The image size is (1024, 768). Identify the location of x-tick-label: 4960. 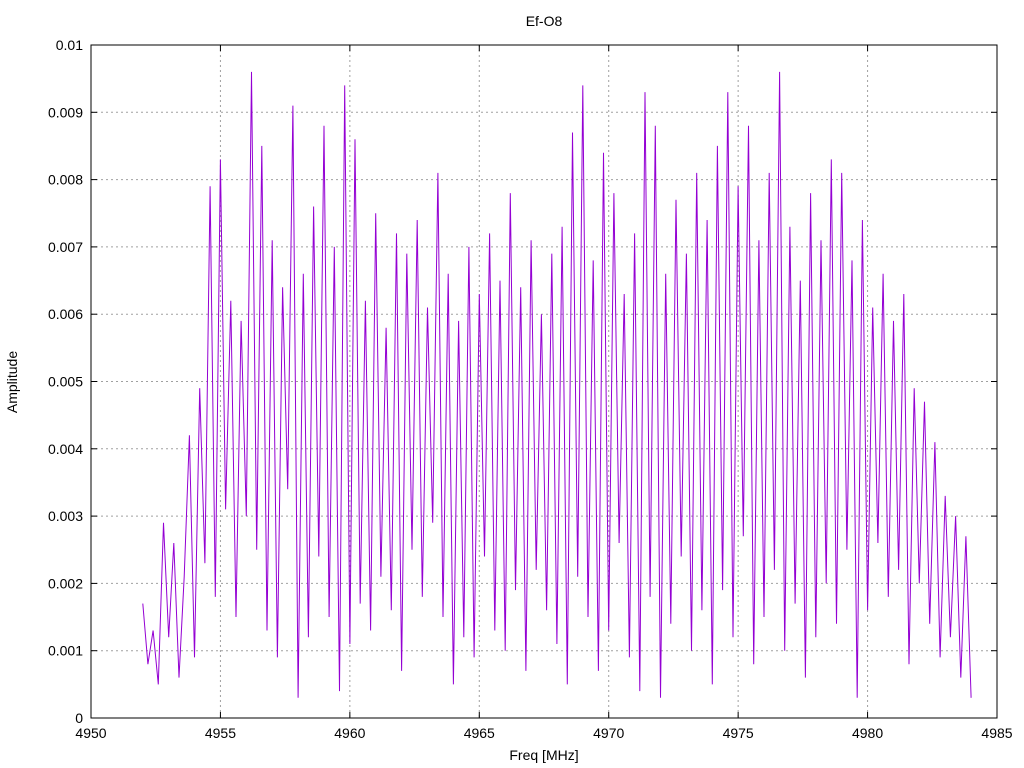
(349, 733).